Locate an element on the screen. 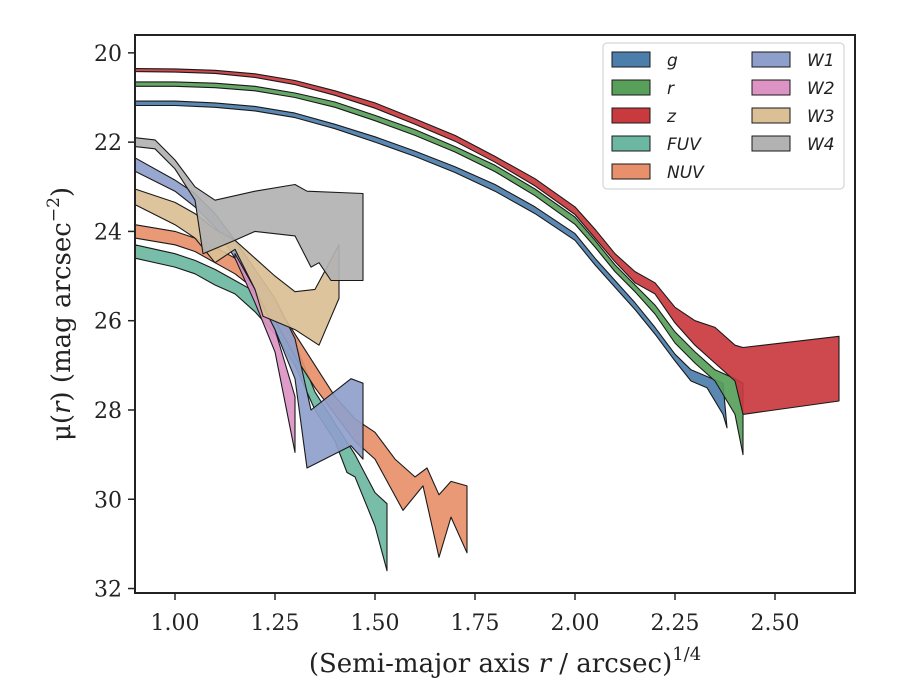 The height and width of the screenshot is (700, 900). y-tick-label: 30 is located at coordinates (108, 500).